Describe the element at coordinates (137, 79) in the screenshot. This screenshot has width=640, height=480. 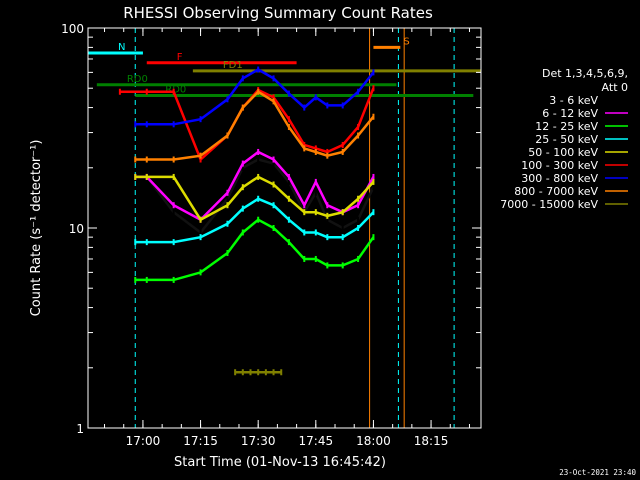
I see `annotation-label-3: RD0` at that location.